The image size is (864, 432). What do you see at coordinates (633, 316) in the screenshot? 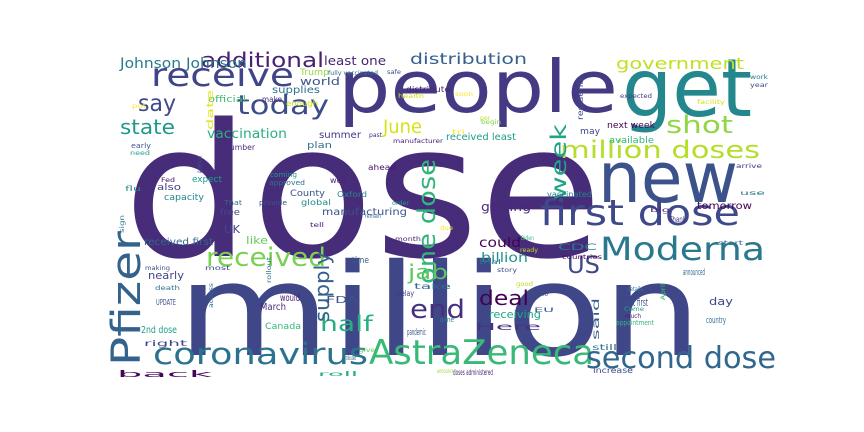
I see `word-much: much` at bounding box center [633, 316].